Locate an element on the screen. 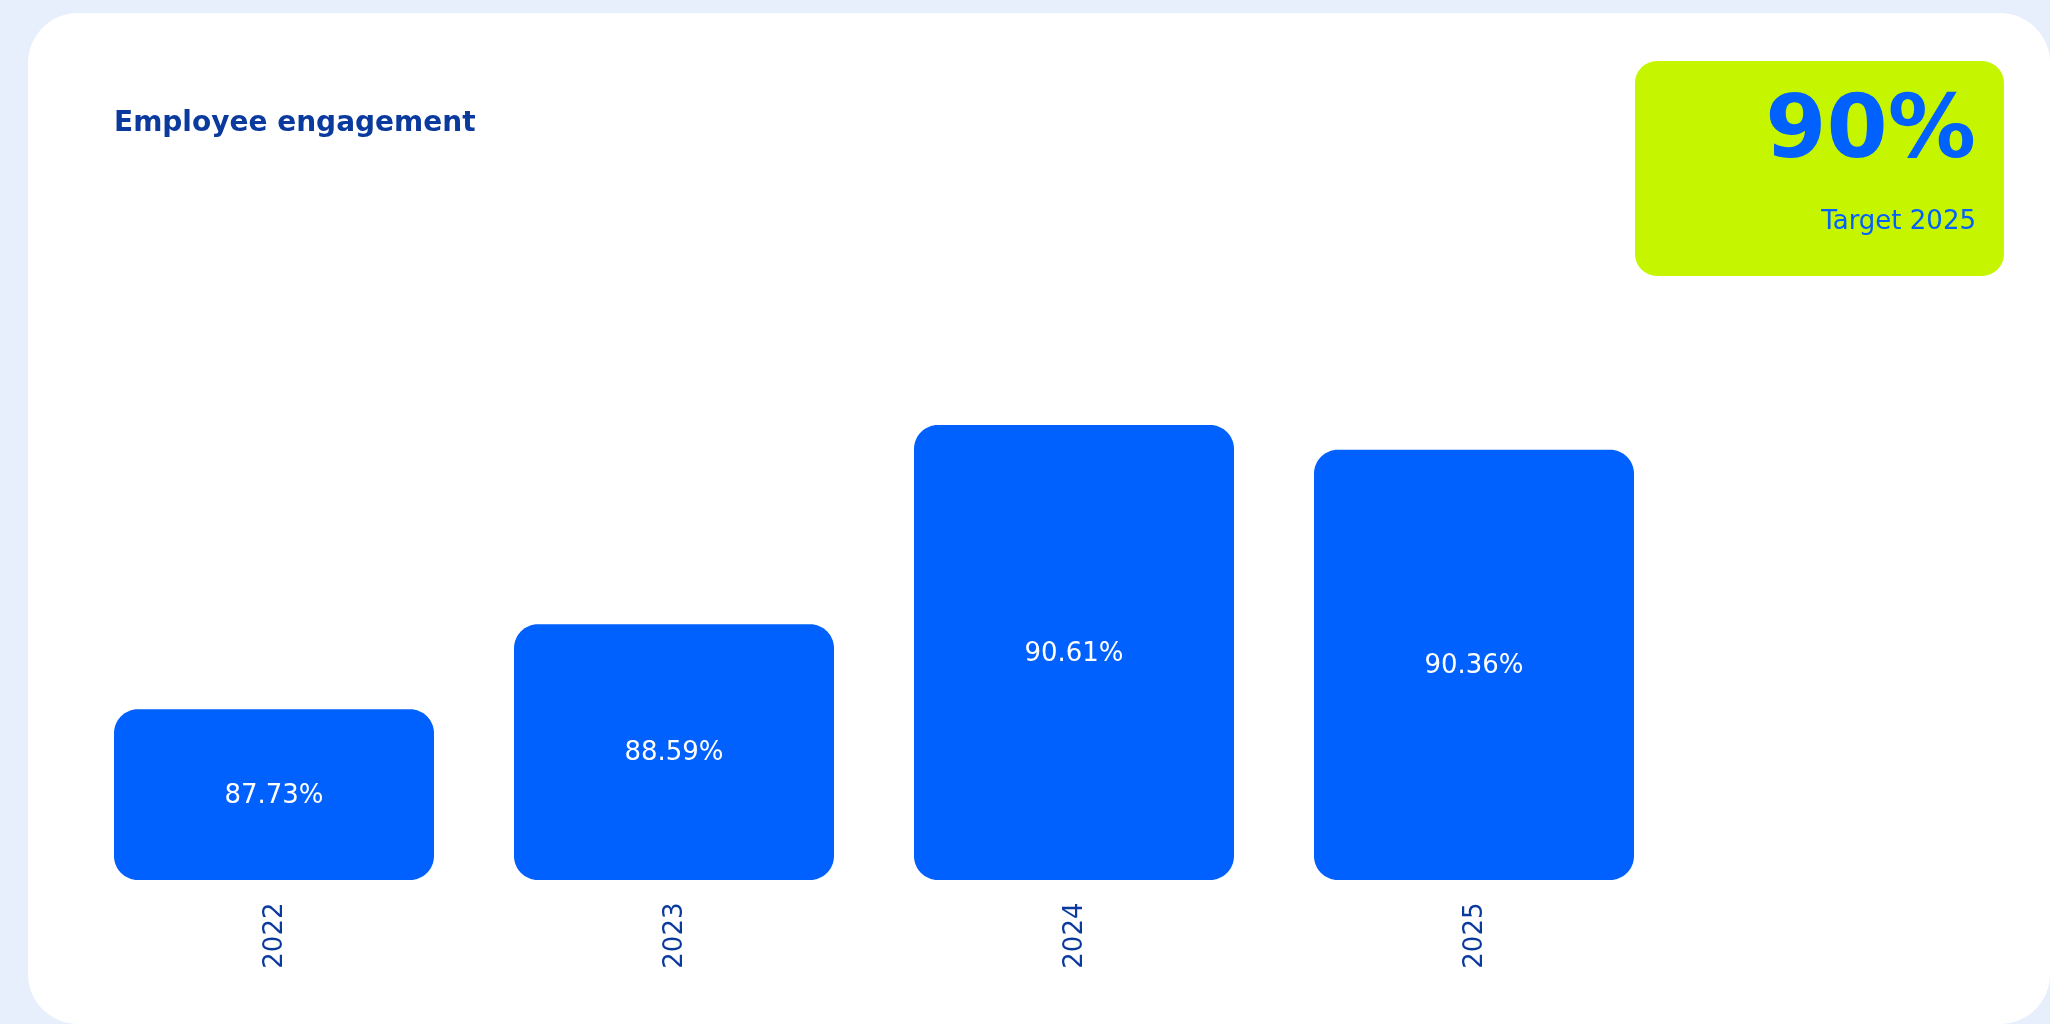  data-label: 90.61% is located at coordinates (1074, 651).